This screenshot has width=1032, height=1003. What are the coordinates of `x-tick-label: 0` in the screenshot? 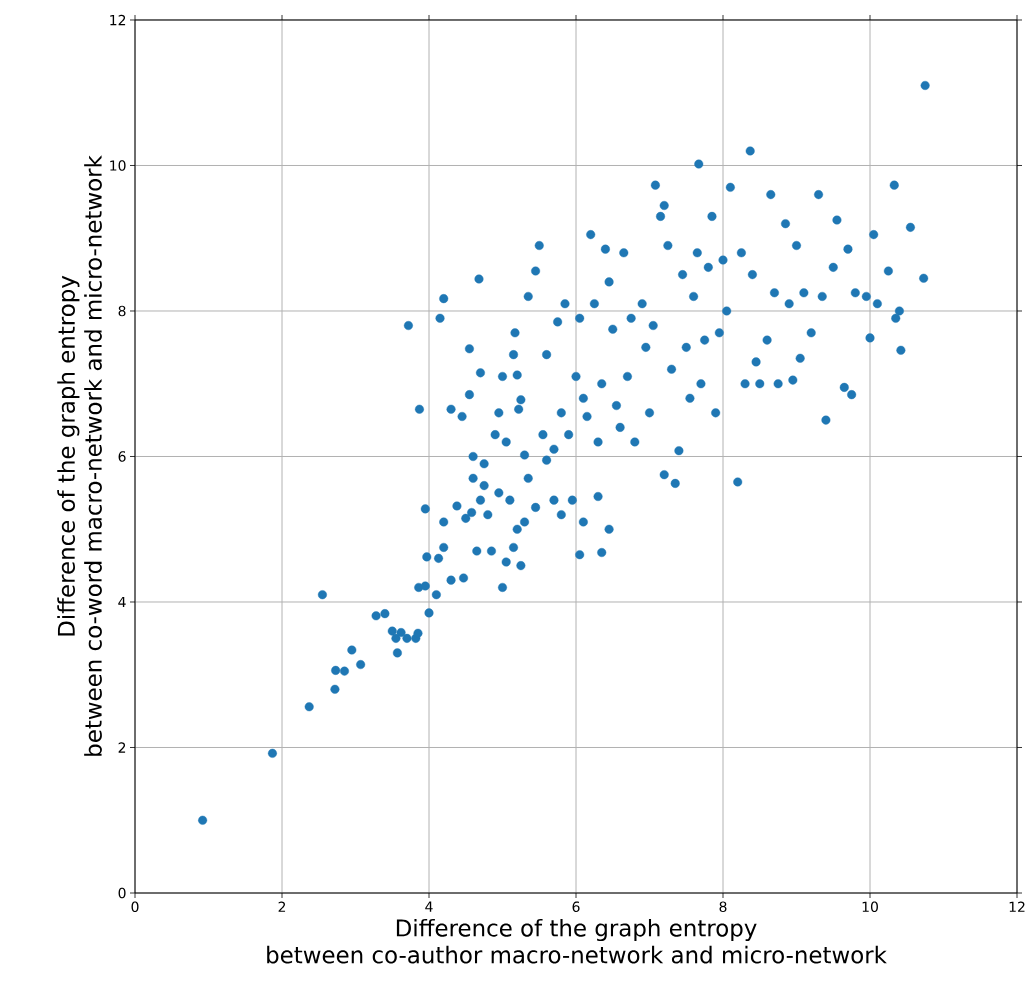 It's located at (135, 907).